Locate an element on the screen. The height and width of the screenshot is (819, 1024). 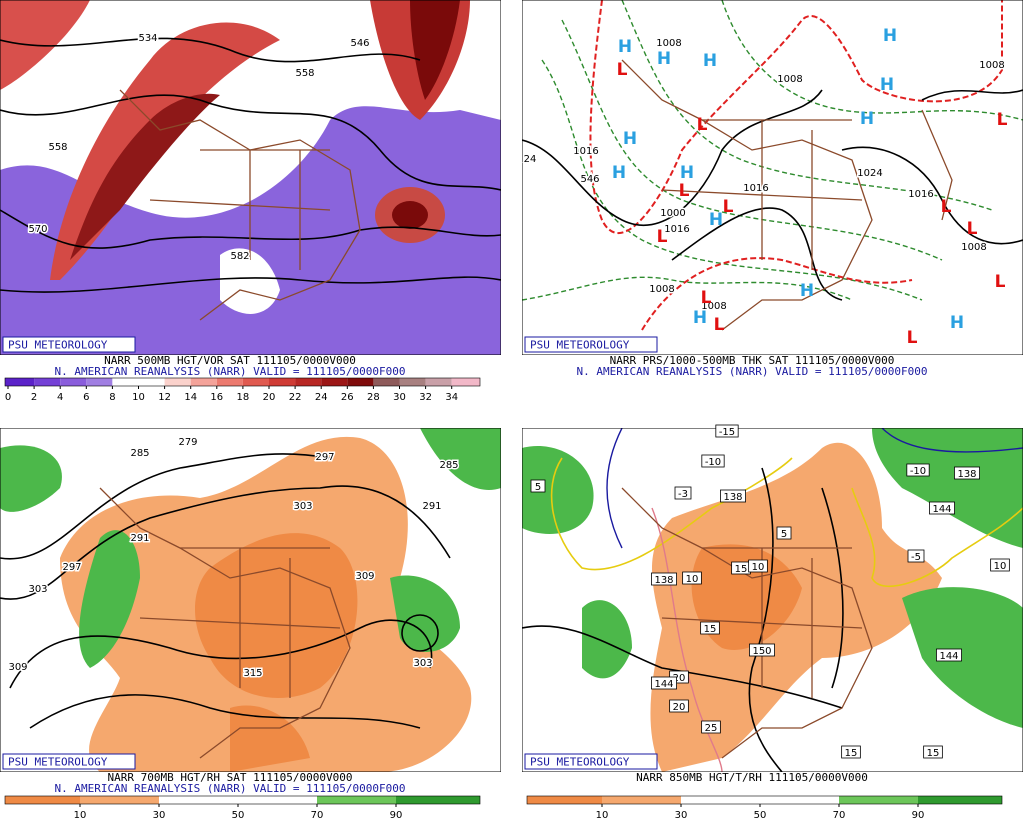
contour-label: 285 is located at coordinates (448, 465).